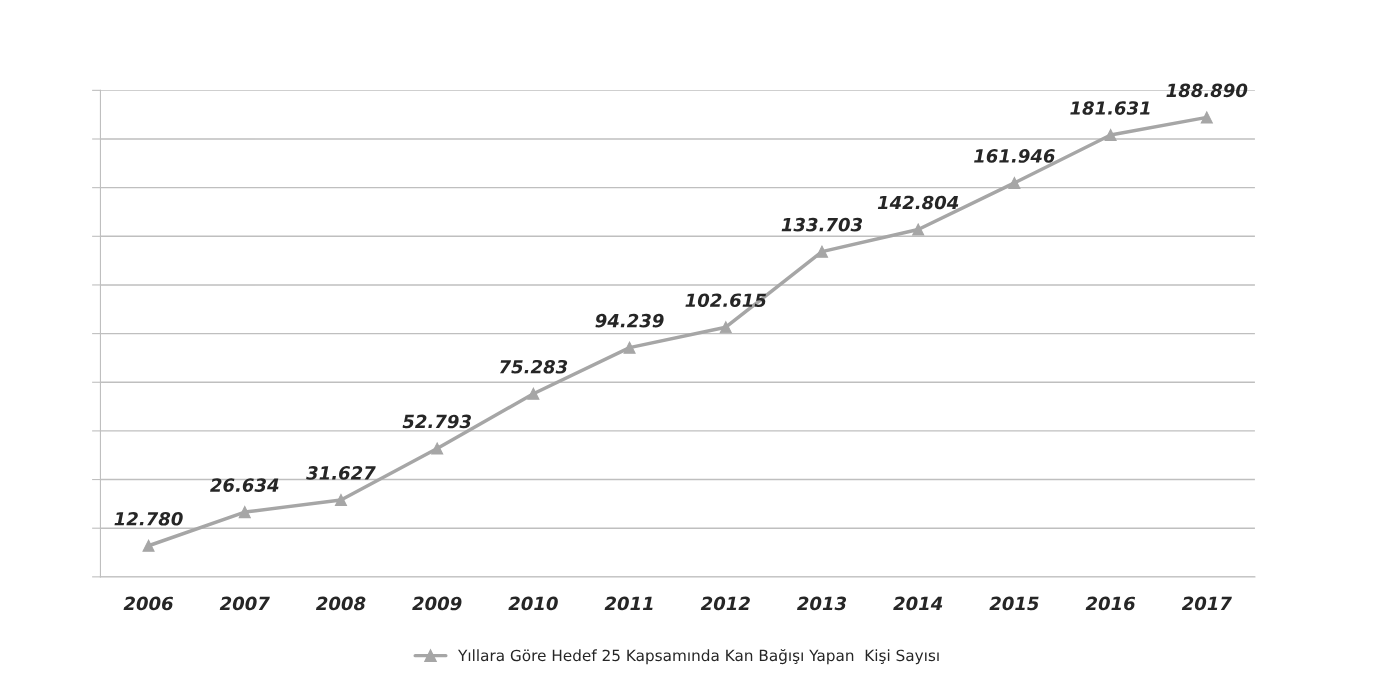  What do you see at coordinates (1014, 156) in the screenshot?
I see `data-label: 161.946` at bounding box center [1014, 156].